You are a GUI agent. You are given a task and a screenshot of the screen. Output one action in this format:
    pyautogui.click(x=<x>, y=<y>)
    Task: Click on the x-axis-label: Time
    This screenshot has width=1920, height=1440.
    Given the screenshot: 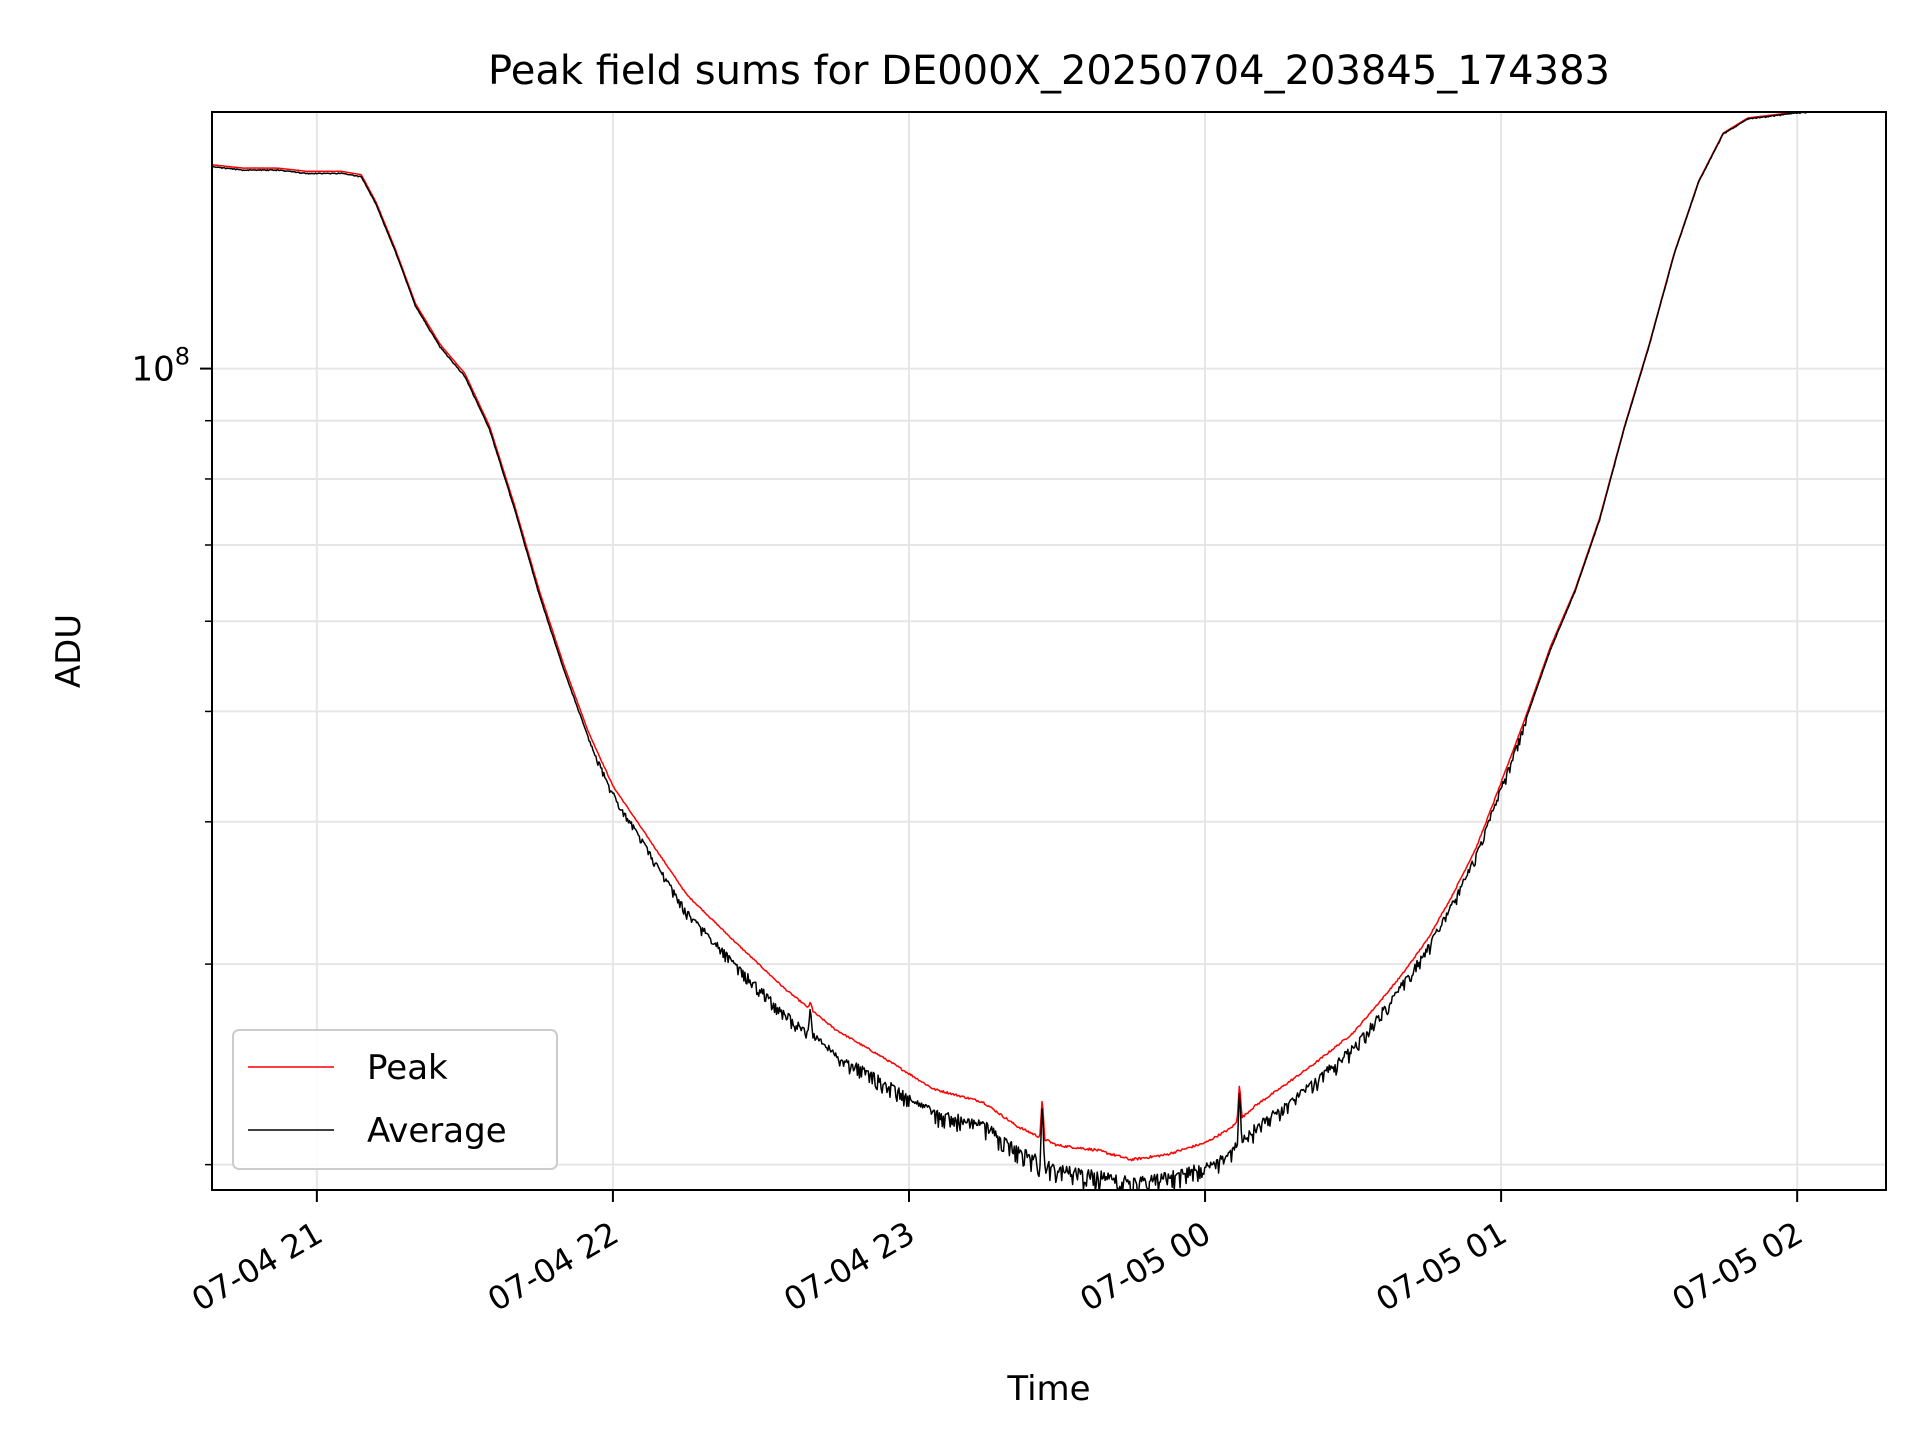 What is the action you would take?
    pyautogui.click(x=1048, y=1389)
    